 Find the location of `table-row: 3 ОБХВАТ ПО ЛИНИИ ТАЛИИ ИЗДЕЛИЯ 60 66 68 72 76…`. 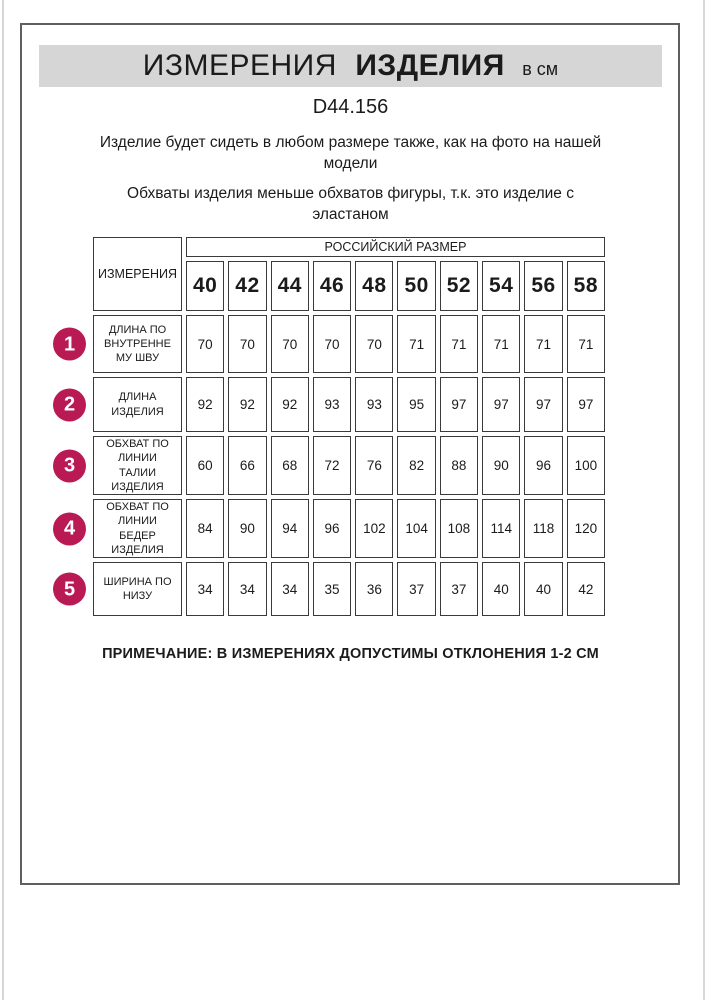

table-row: 3 ОБХВАТ ПО ЛИНИИ ТАЛИИ ИЗДЕЛИЯ 60 66 68 72 76… is located at coordinates (329, 466).